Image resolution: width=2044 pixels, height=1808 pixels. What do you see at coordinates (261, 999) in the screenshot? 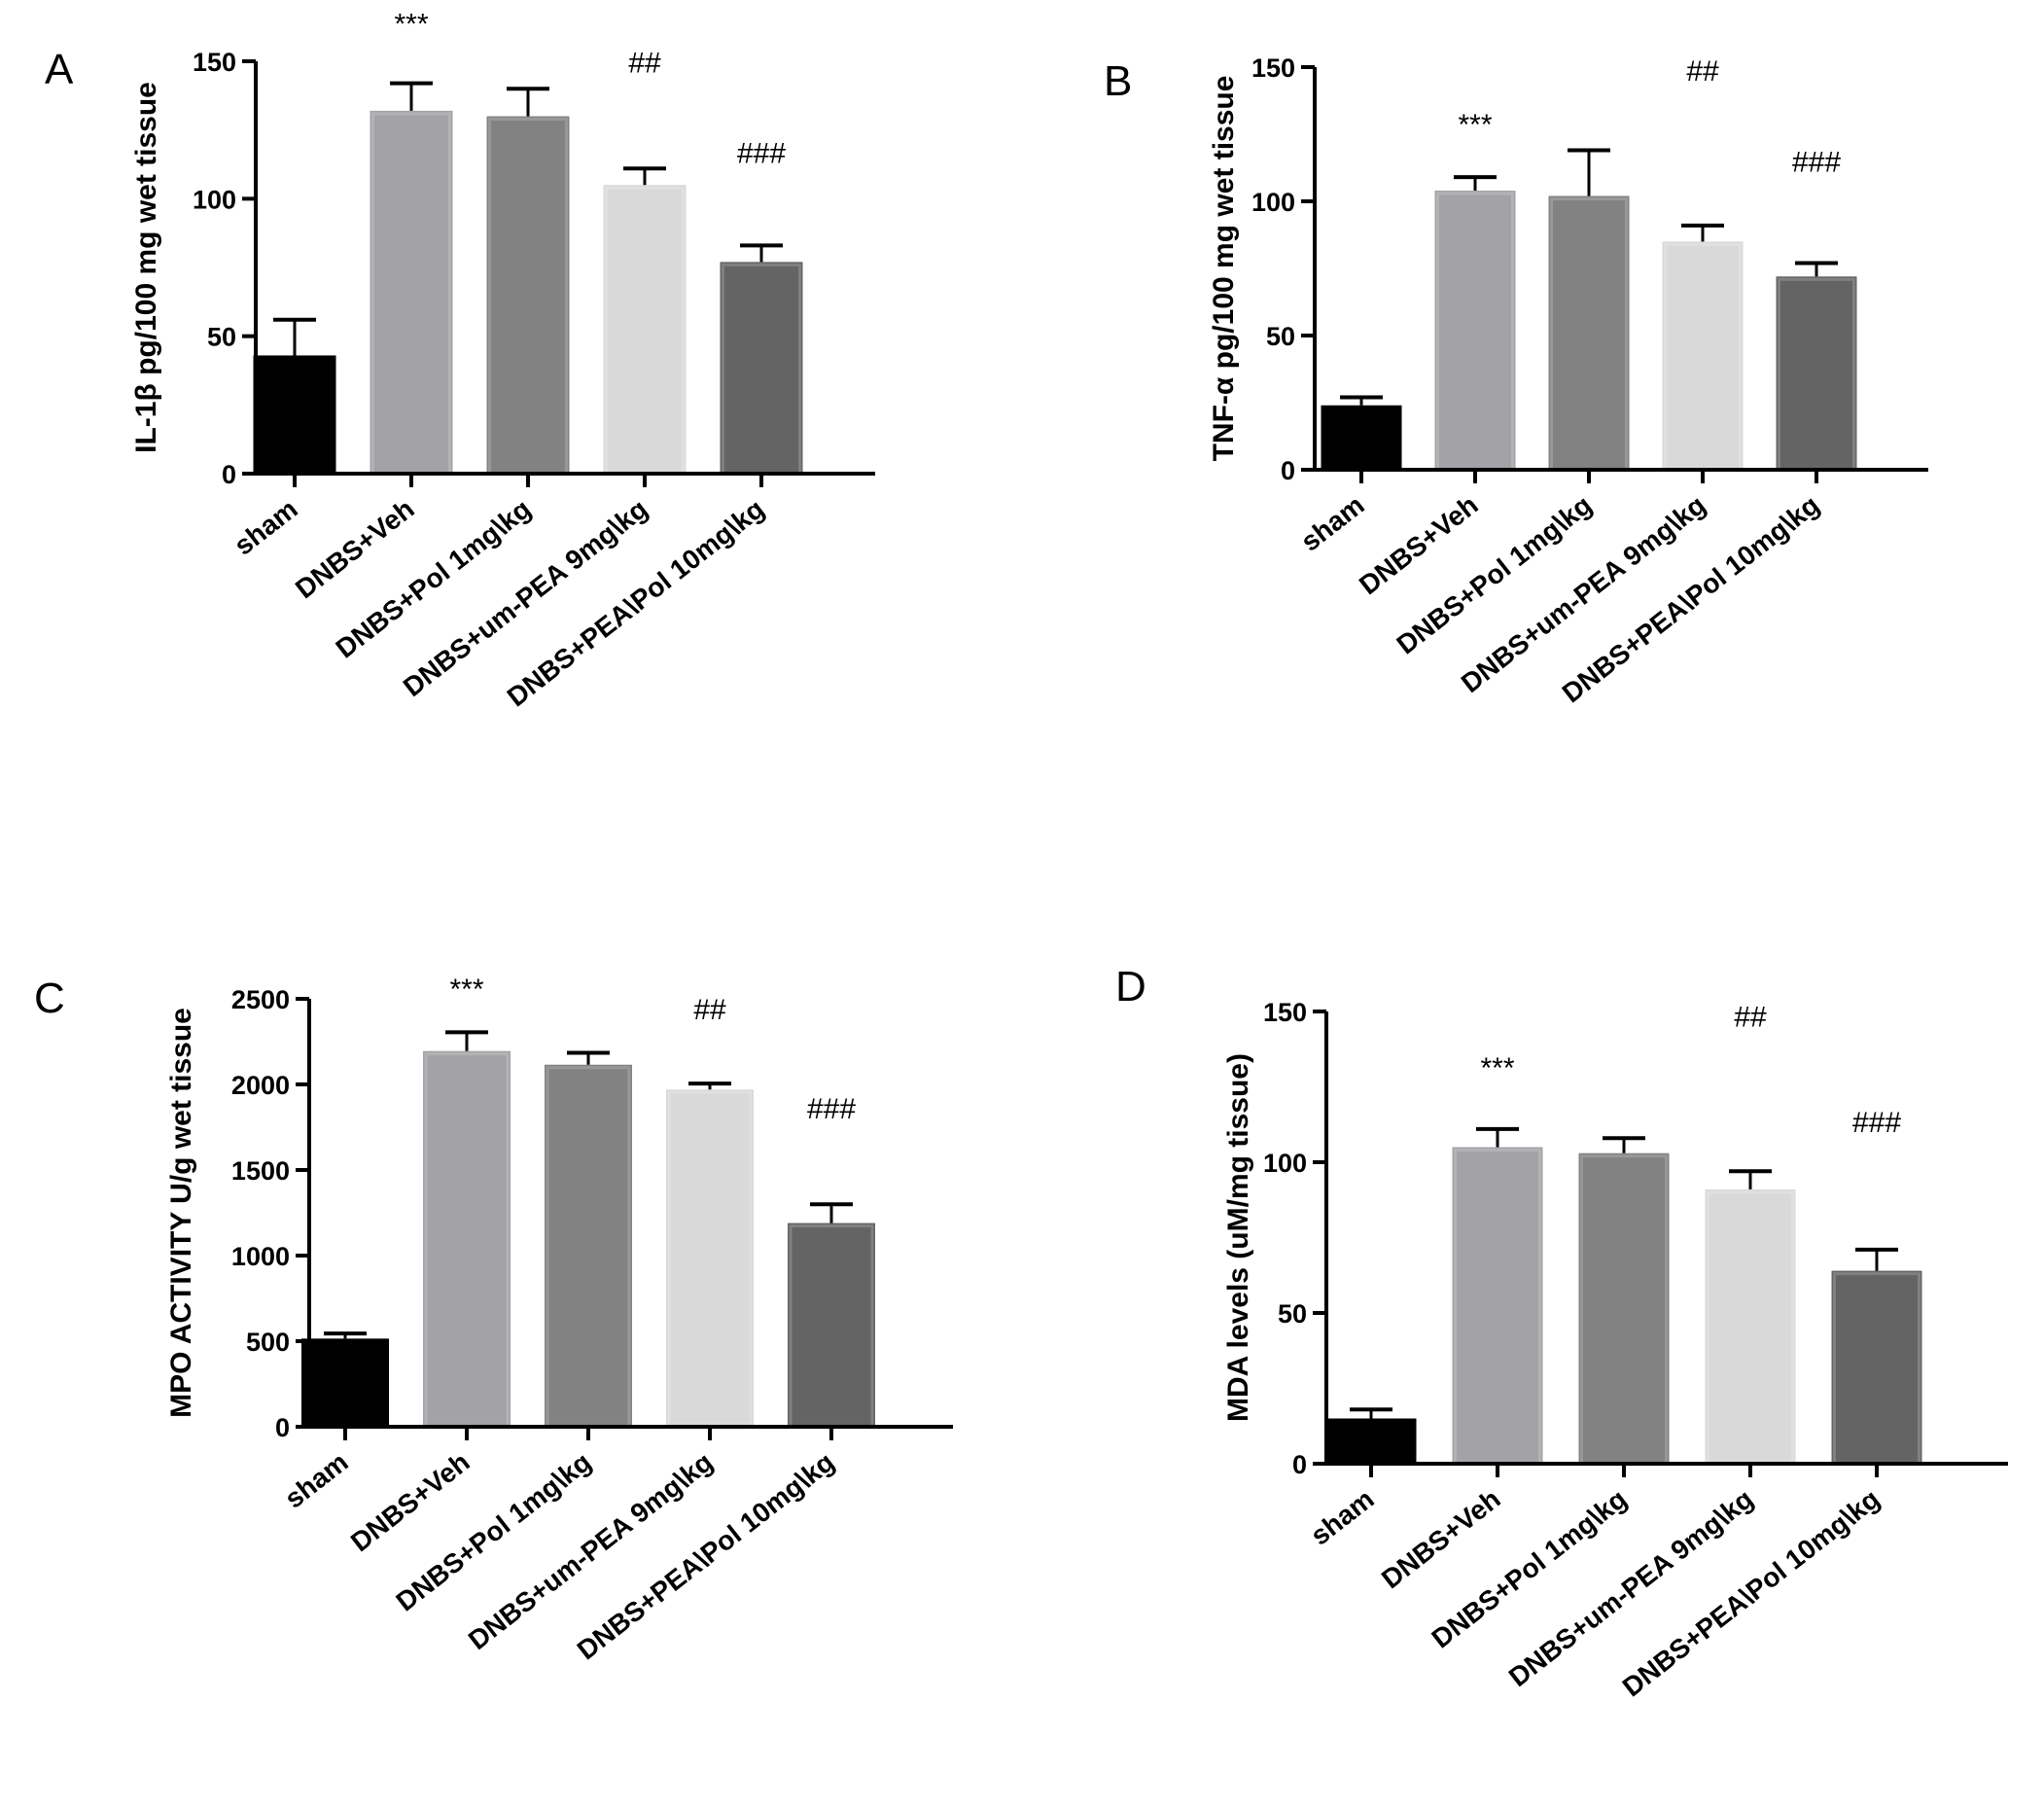
I see `y-tick-label-6: 2500` at bounding box center [261, 999].